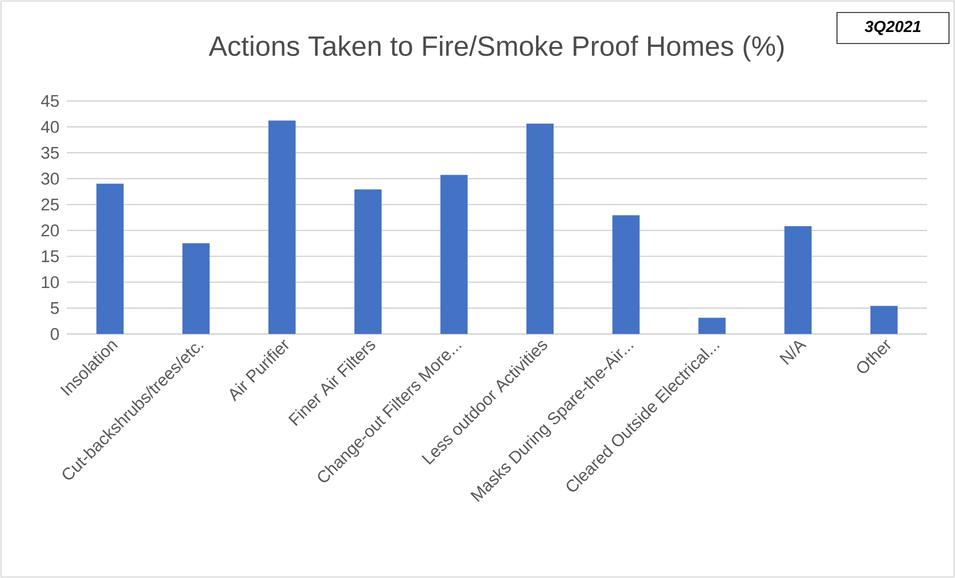 This screenshot has height=578, width=955. Describe the element at coordinates (50, 256) in the screenshot. I see `y-tick-label: 15` at that location.